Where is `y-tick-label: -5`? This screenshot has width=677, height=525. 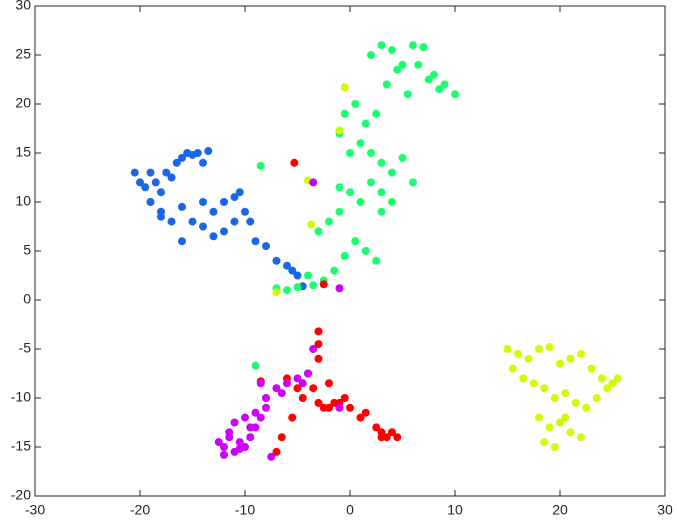
y-tick-label: -5 is located at coordinates (25, 348).